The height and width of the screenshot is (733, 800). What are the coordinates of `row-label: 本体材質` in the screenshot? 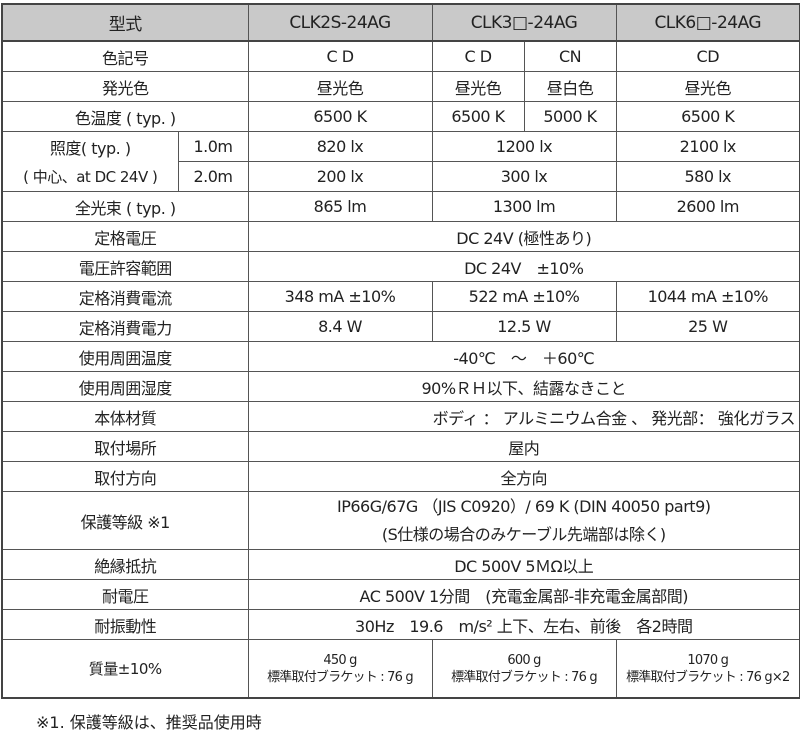 It's located at (125, 416).